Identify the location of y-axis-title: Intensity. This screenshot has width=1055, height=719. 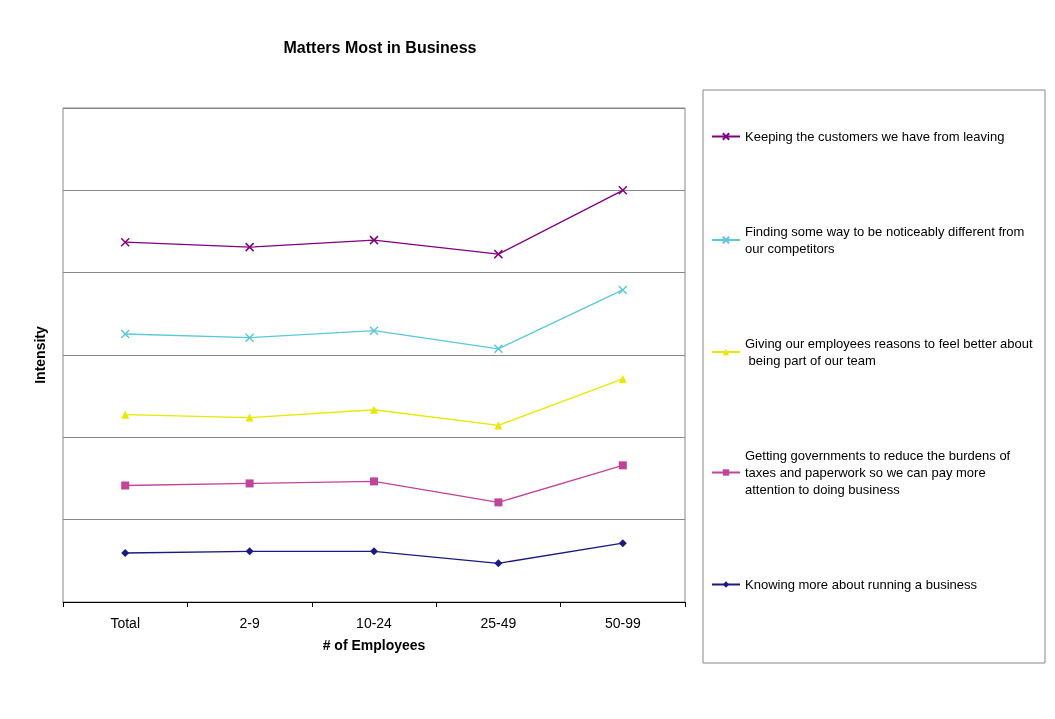
(40, 355).